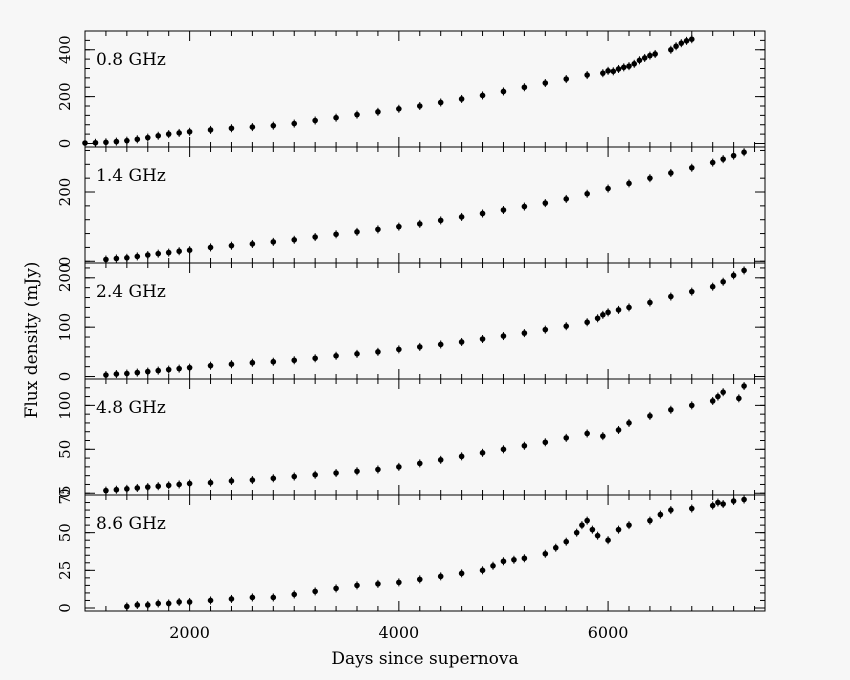  Describe the element at coordinates (65, 532) in the screenshot. I see `y-tick-label: 50` at that location.